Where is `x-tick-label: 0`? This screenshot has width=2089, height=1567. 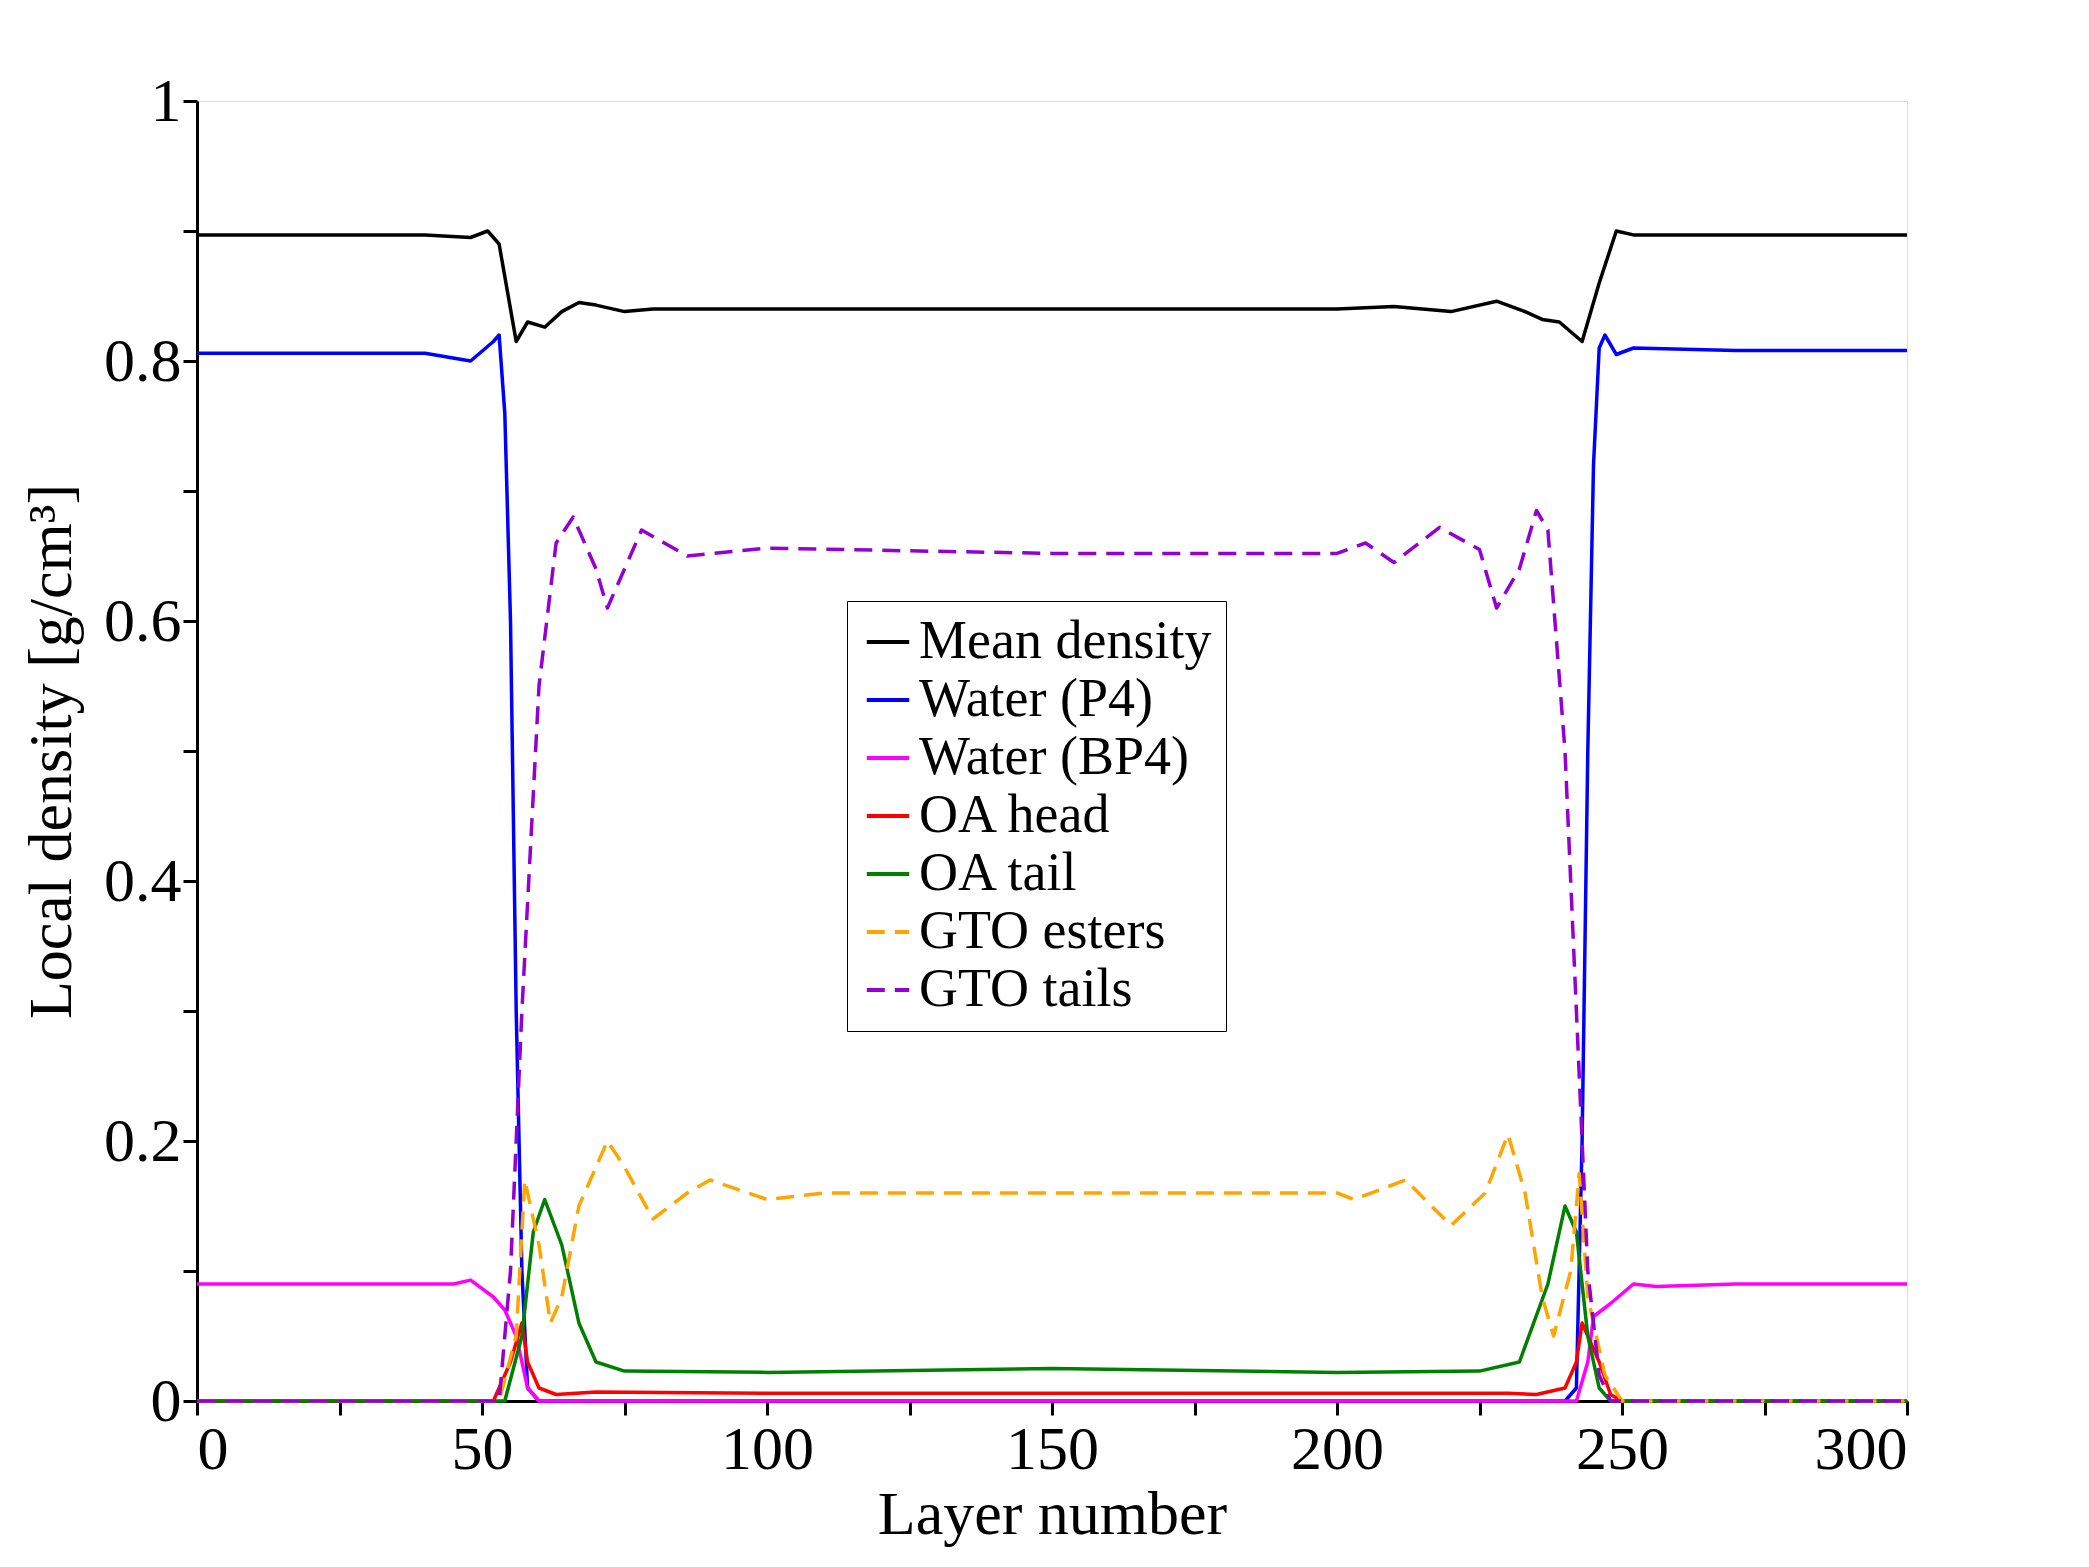
x-tick-label: 0 is located at coordinates (213, 1447).